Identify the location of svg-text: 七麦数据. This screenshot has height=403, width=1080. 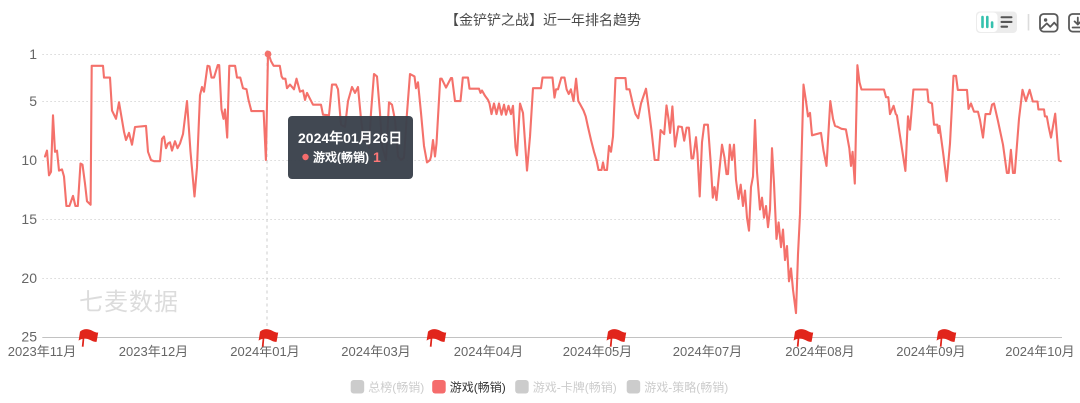
(129, 302).